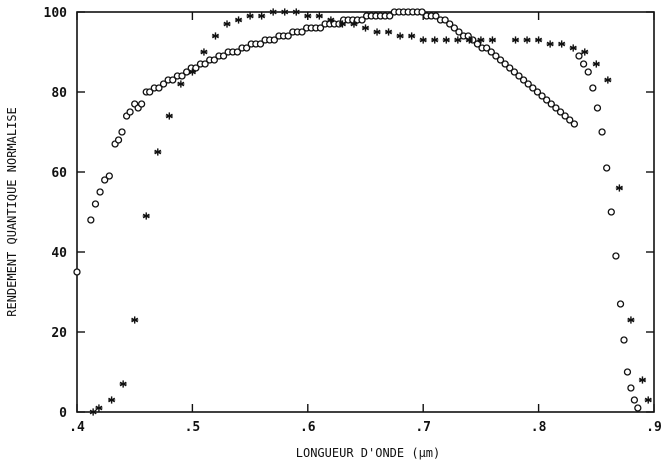 The image size is (661, 464). Describe the element at coordinates (539, 427) in the screenshot. I see `x-tick-label: .8` at that location.